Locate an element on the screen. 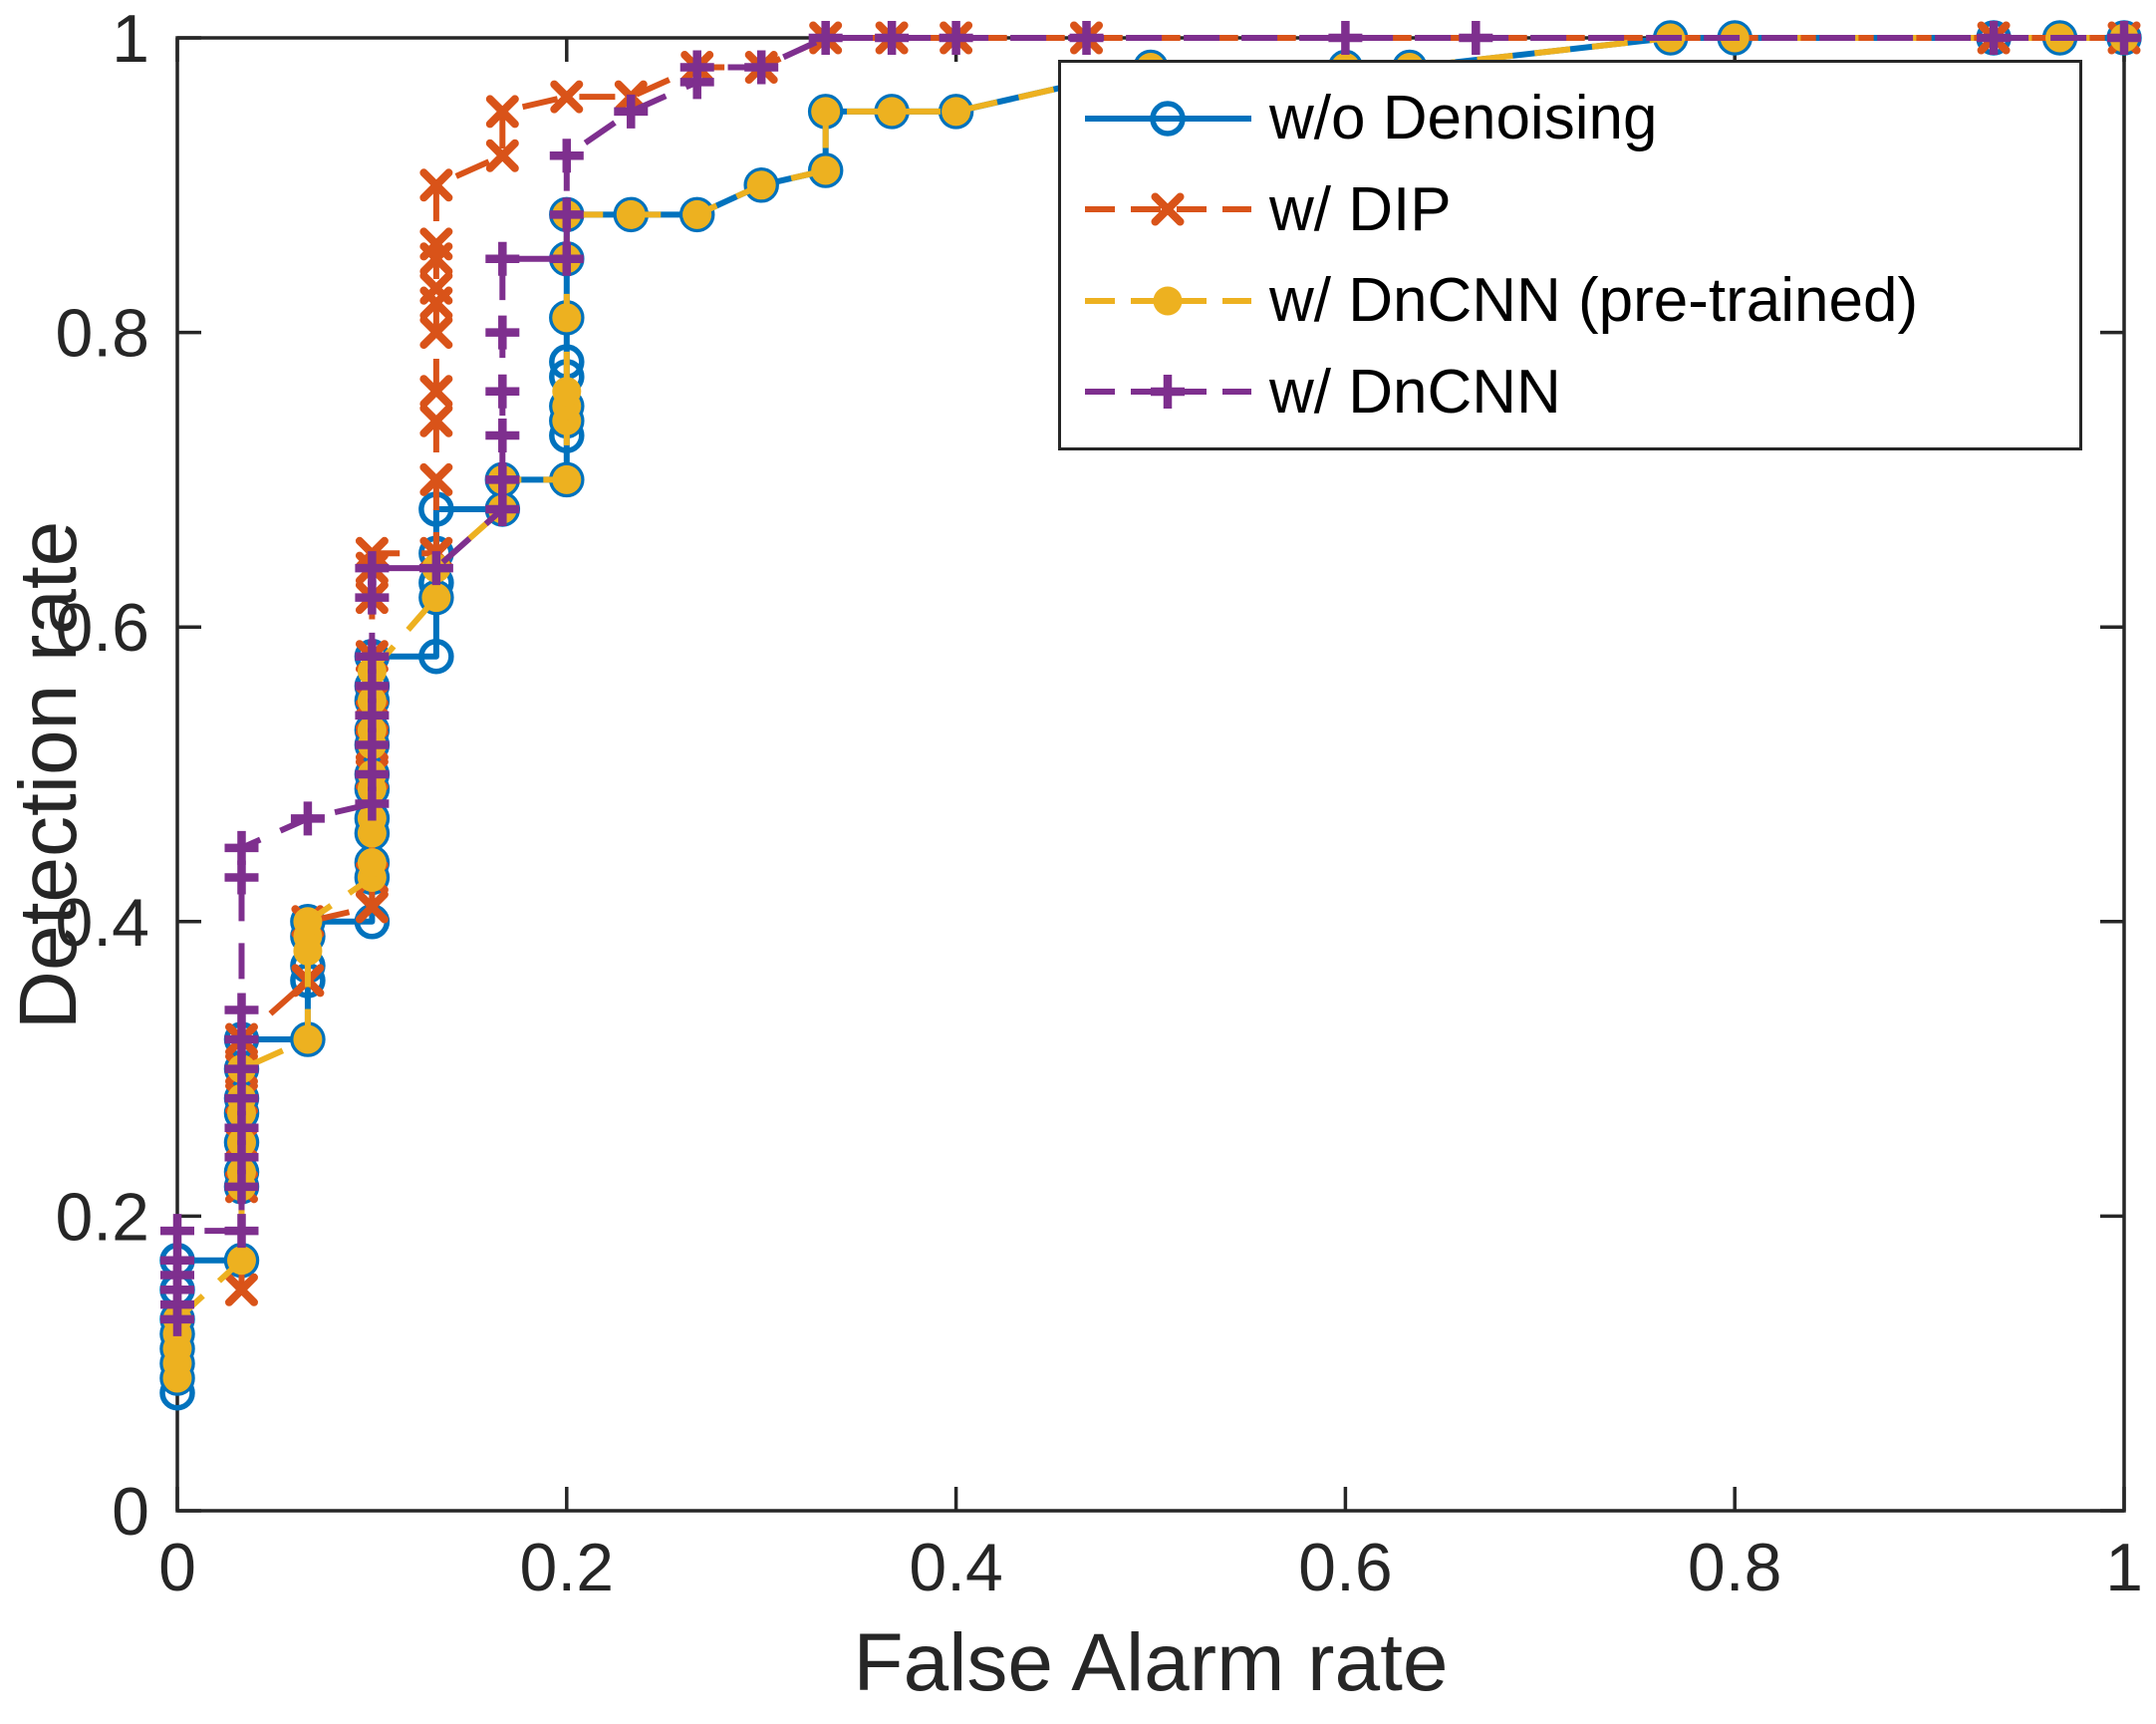 The width and height of the screenshot is (2156, 1724). x-tick-label: 1 is located at coordinates (2124, 1567).